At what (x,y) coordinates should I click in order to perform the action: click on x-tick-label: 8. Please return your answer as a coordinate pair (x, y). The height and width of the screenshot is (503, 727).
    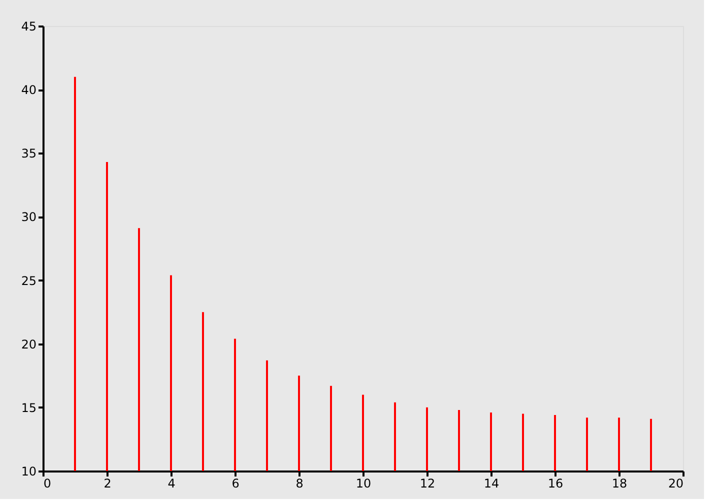
    Looking at the image, I should click on (300, 483).